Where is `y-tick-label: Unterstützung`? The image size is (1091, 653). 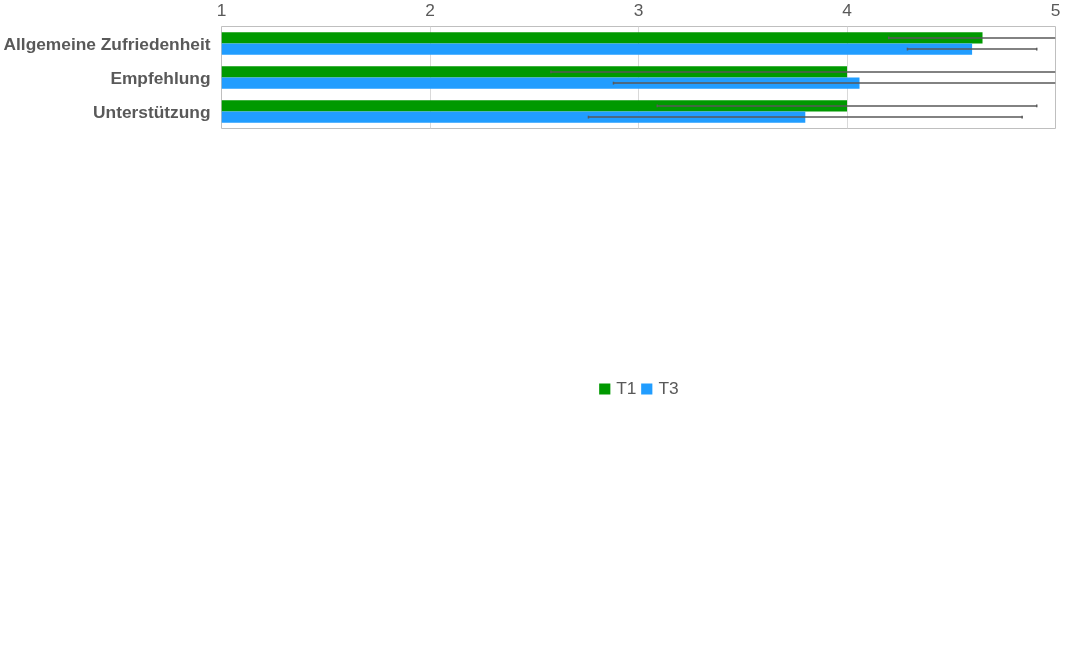
y-tick-label: Unterstützung is located at coordinates (152, 111).